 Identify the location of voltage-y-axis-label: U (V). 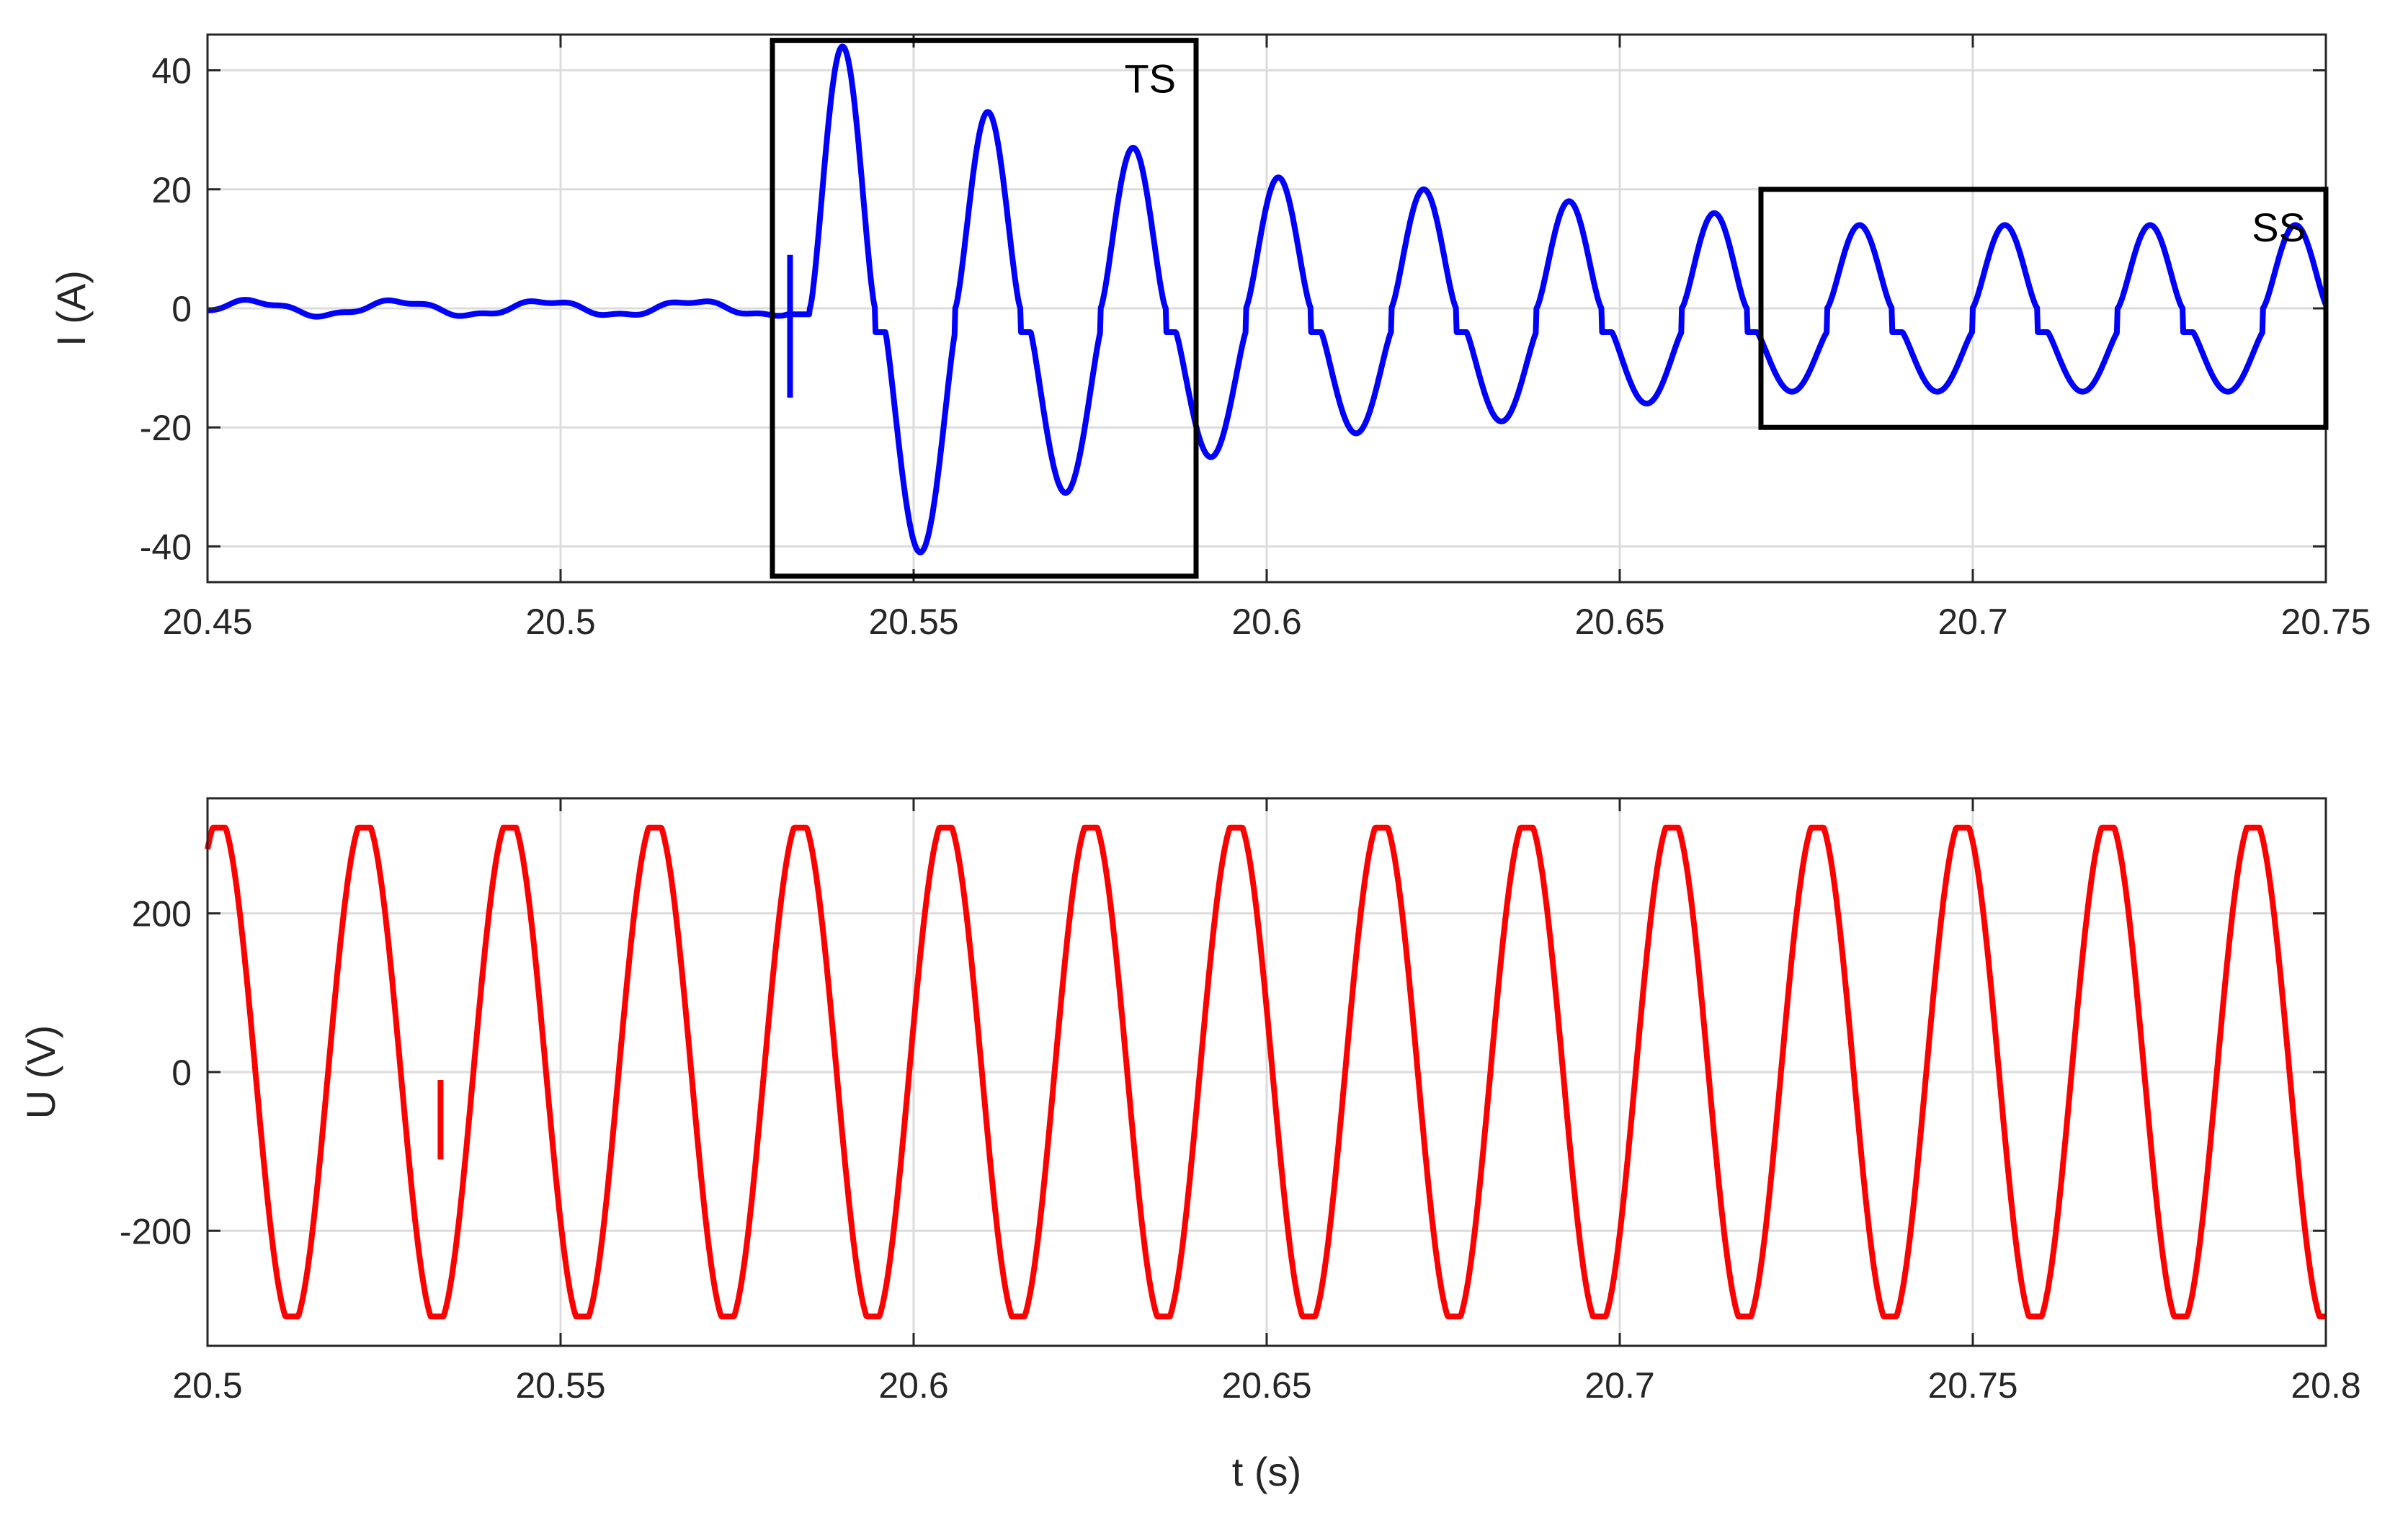
(40, 1072).